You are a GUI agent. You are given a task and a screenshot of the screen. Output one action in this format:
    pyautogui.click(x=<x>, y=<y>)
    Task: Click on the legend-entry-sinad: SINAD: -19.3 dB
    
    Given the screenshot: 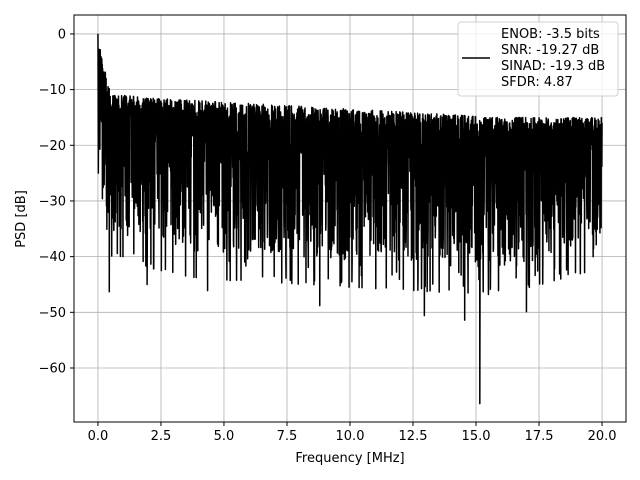 What is the action you would take?
    pyautogui.click(x=553, y=66)
    